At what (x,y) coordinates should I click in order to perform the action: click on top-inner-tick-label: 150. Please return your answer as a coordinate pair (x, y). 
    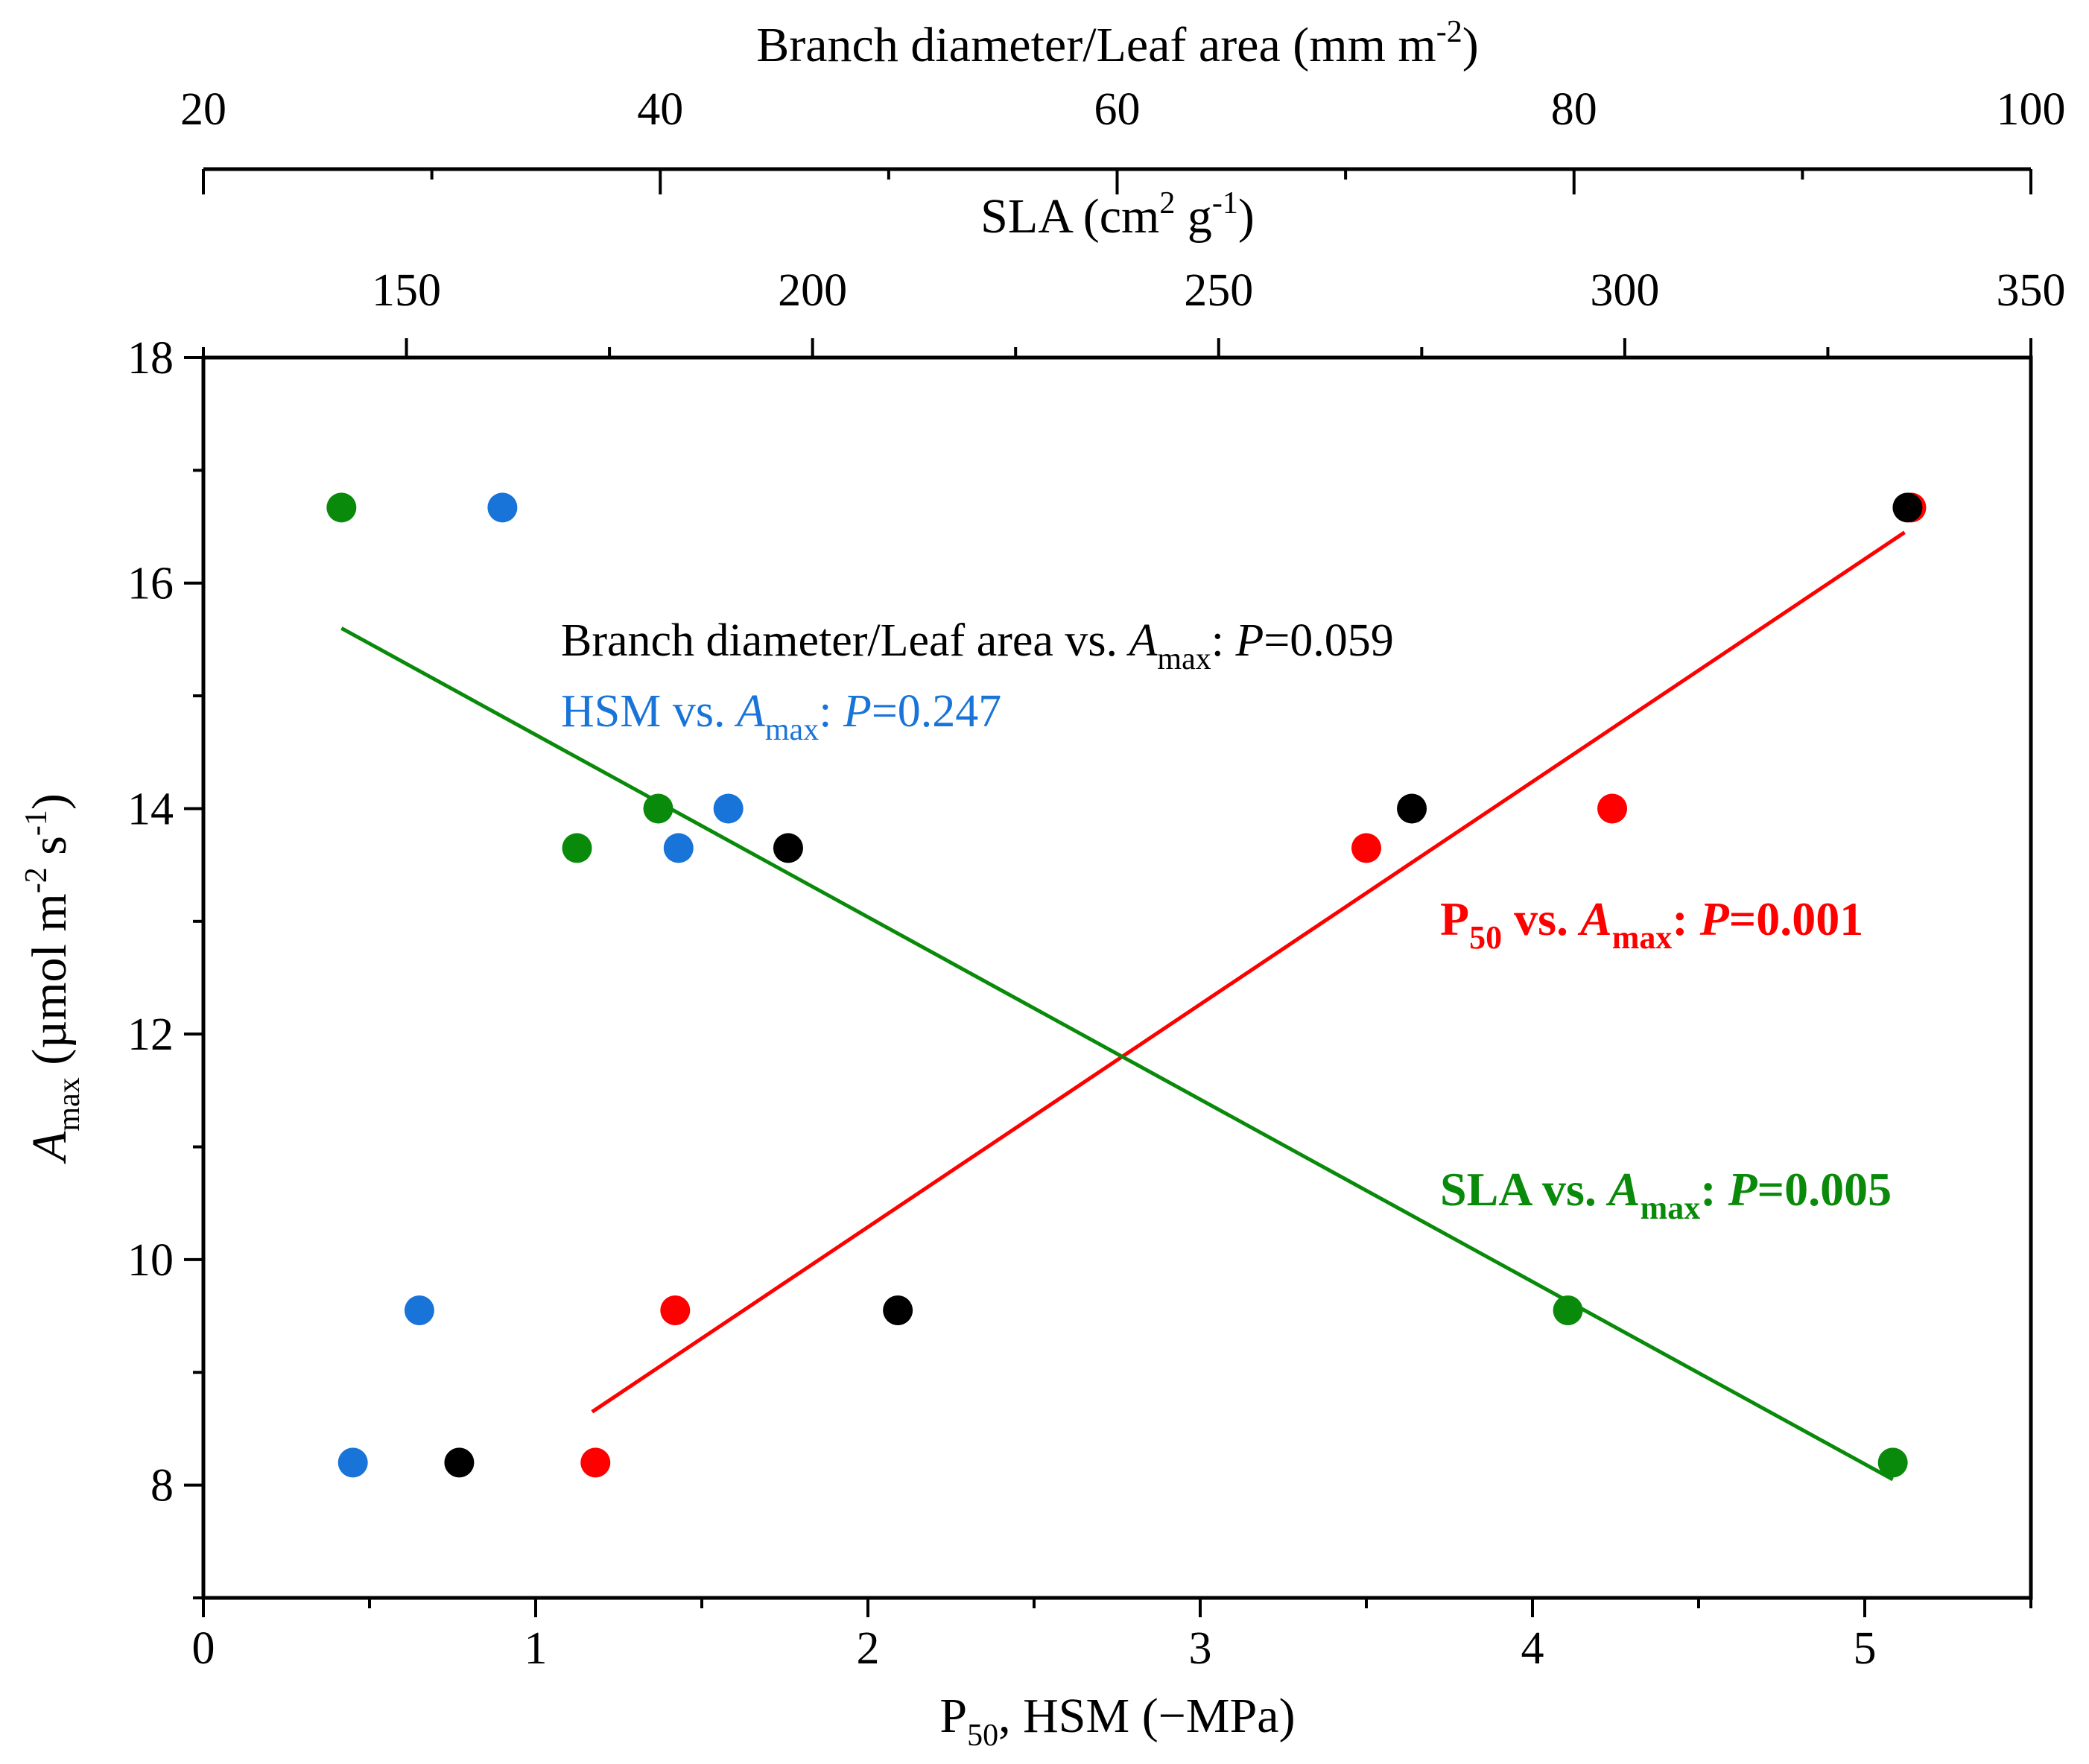
    Looking at the image, I should click on (406, 290).